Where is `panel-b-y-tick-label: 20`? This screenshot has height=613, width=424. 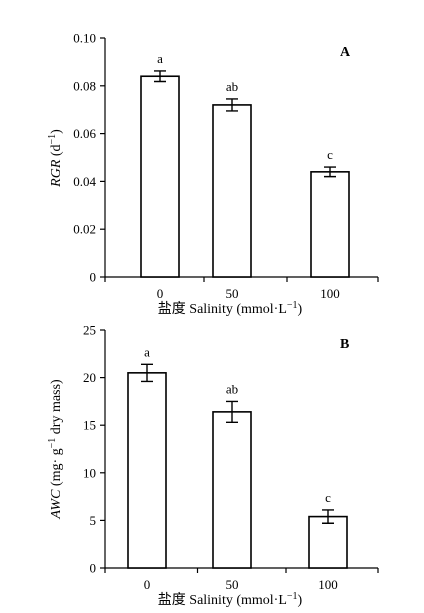
panel-b-y-tick-label: 20 is located at coordinates (89, 377).